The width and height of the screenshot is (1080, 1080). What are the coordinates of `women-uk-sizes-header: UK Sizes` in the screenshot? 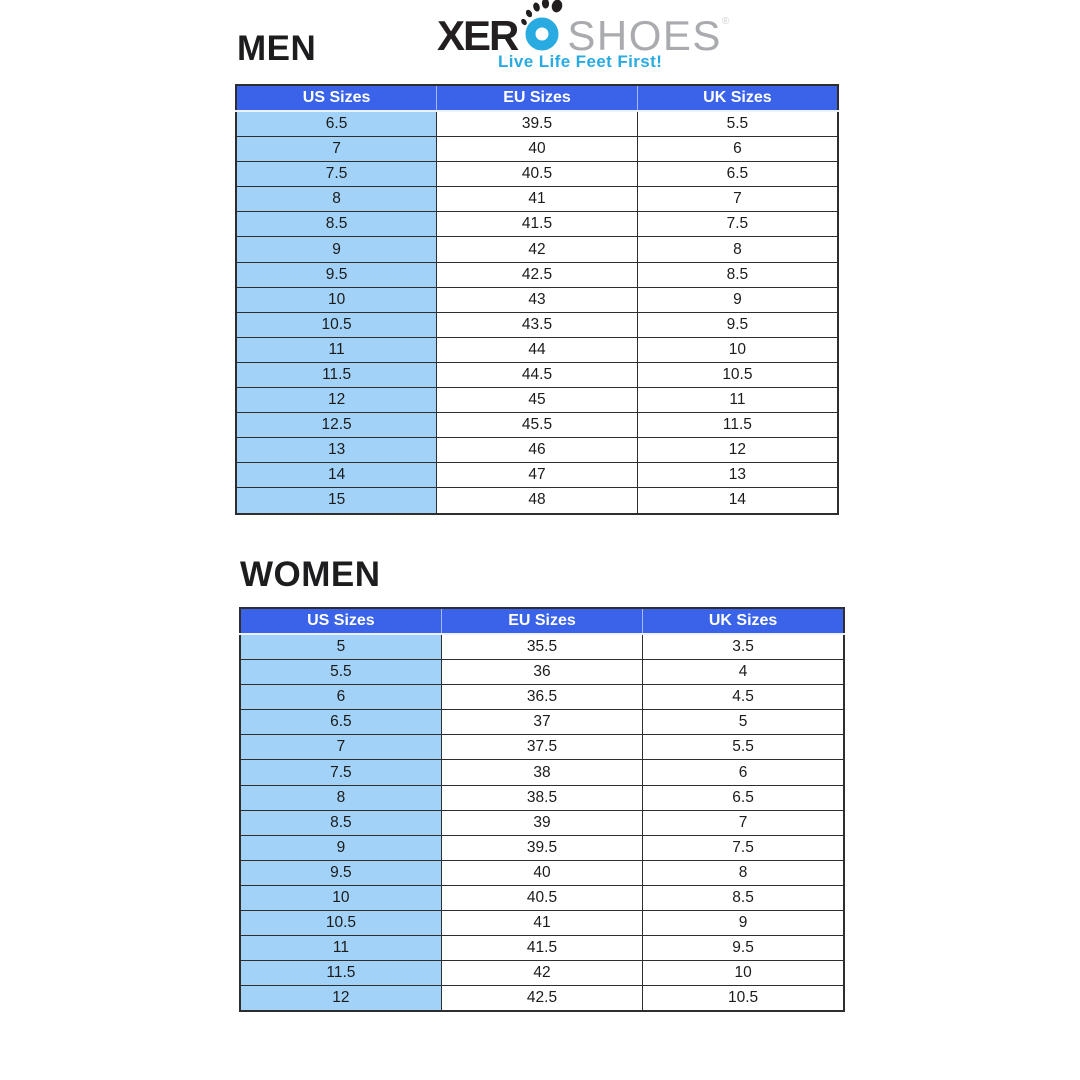 It's located at (743, 621).